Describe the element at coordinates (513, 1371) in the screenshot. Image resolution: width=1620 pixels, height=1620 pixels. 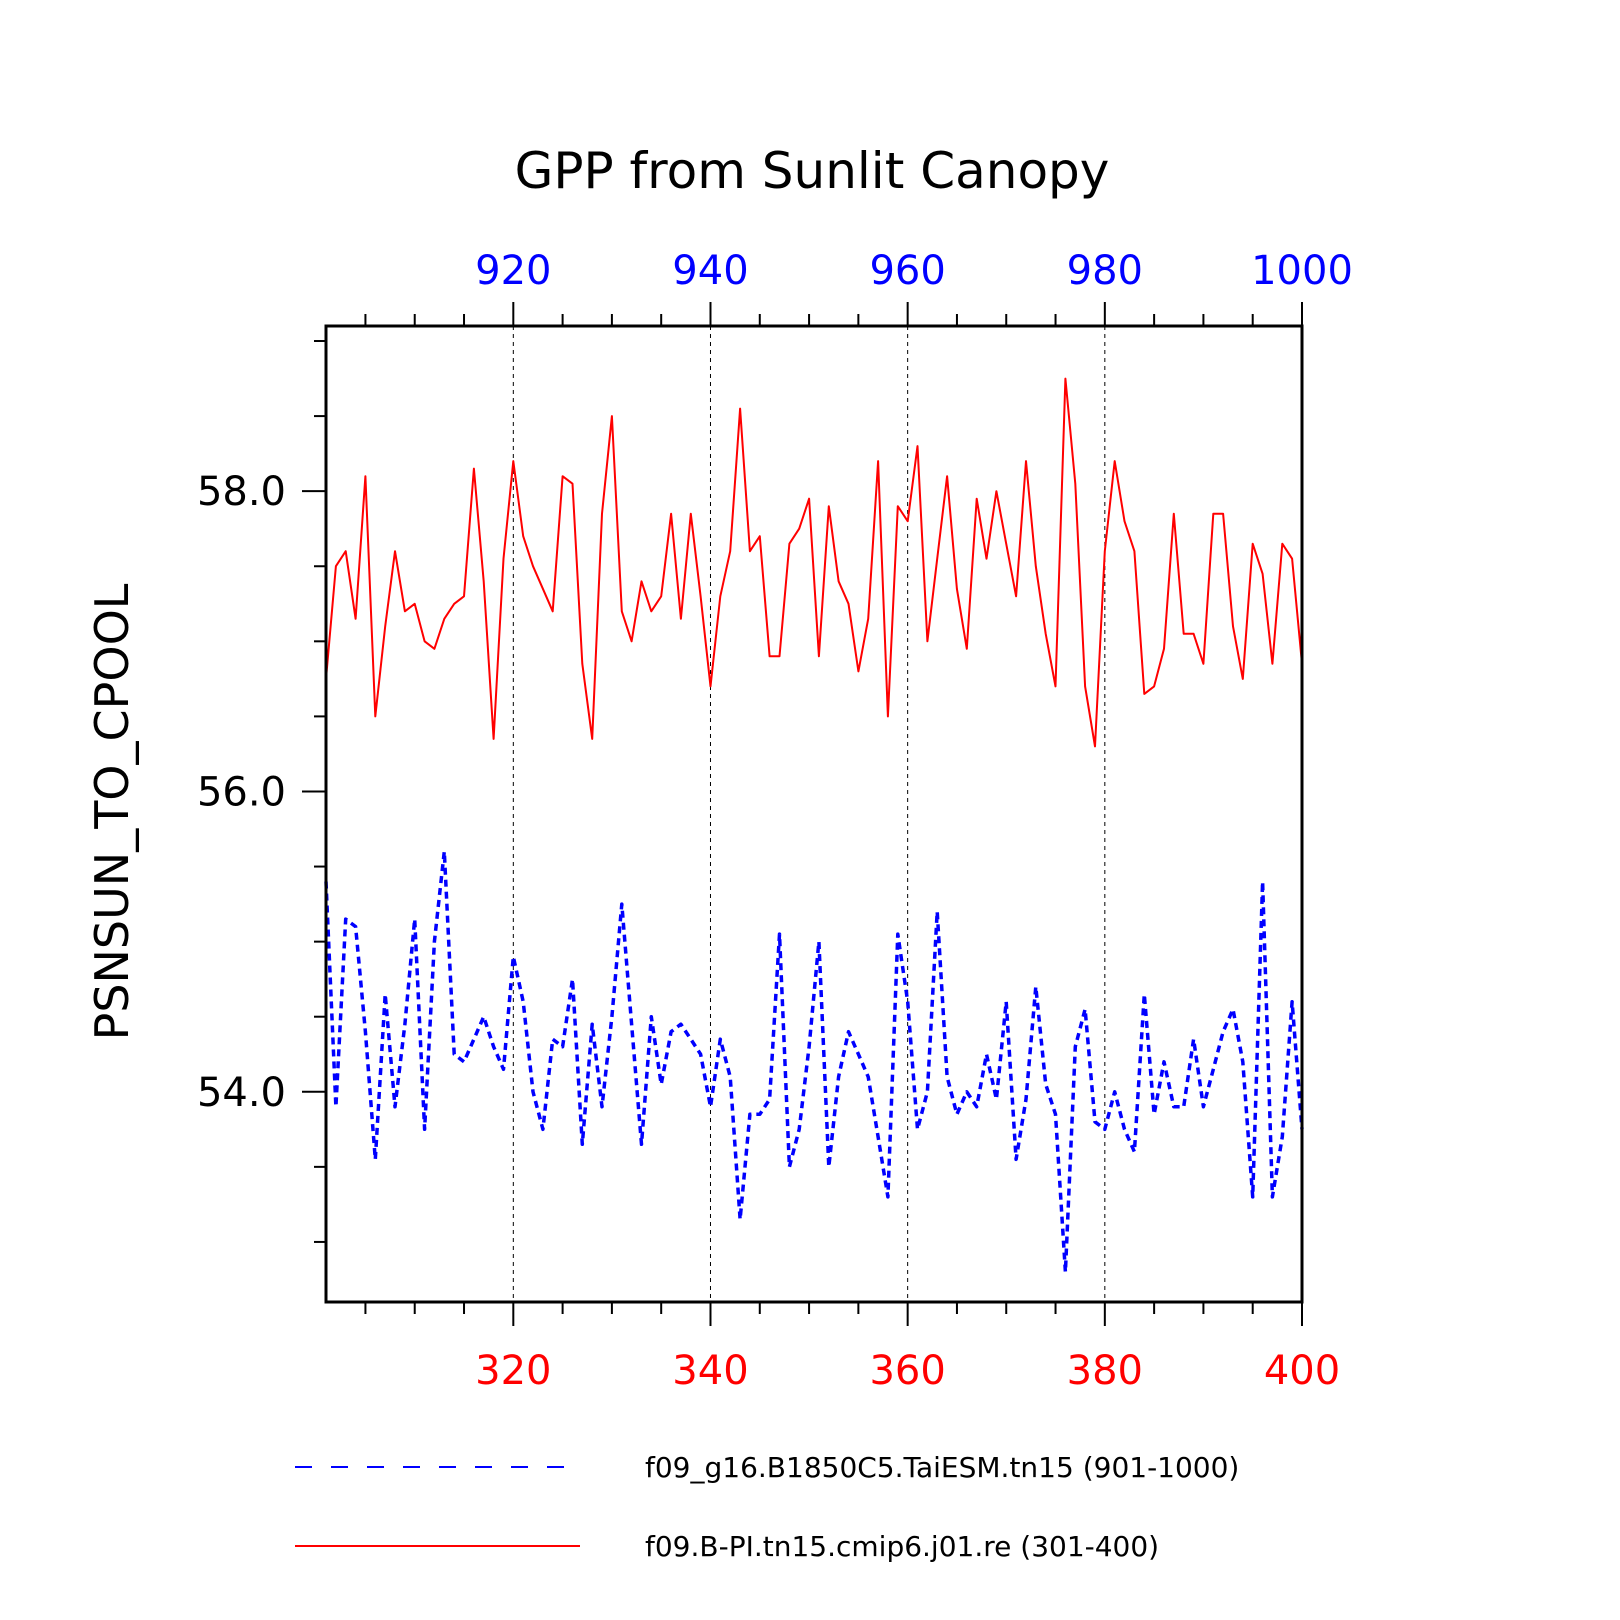
I see `bottom-tick-label-320: 320` at that location.